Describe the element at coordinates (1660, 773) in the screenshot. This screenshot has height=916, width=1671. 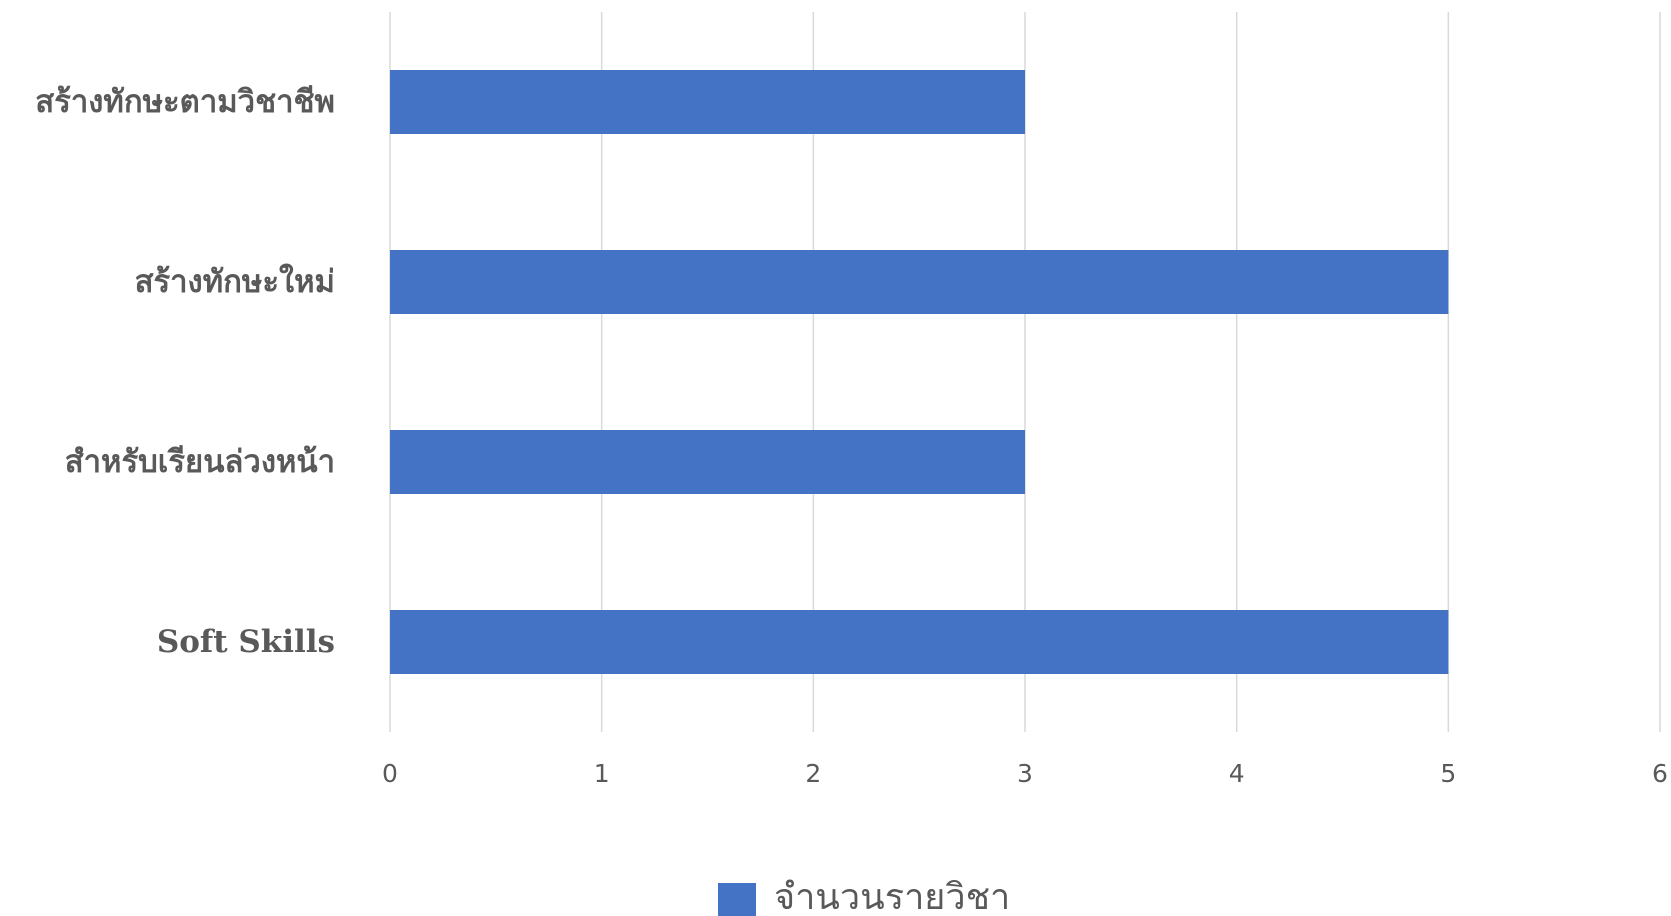
I see `x-tick-label: 6` at that location.